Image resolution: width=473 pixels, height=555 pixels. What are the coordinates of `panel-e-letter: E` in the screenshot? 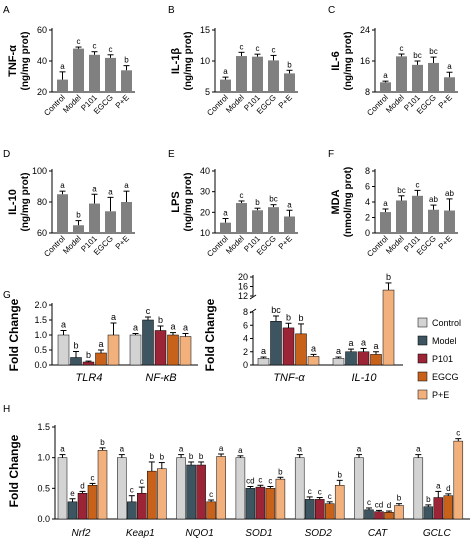 It's located at (171, 154).